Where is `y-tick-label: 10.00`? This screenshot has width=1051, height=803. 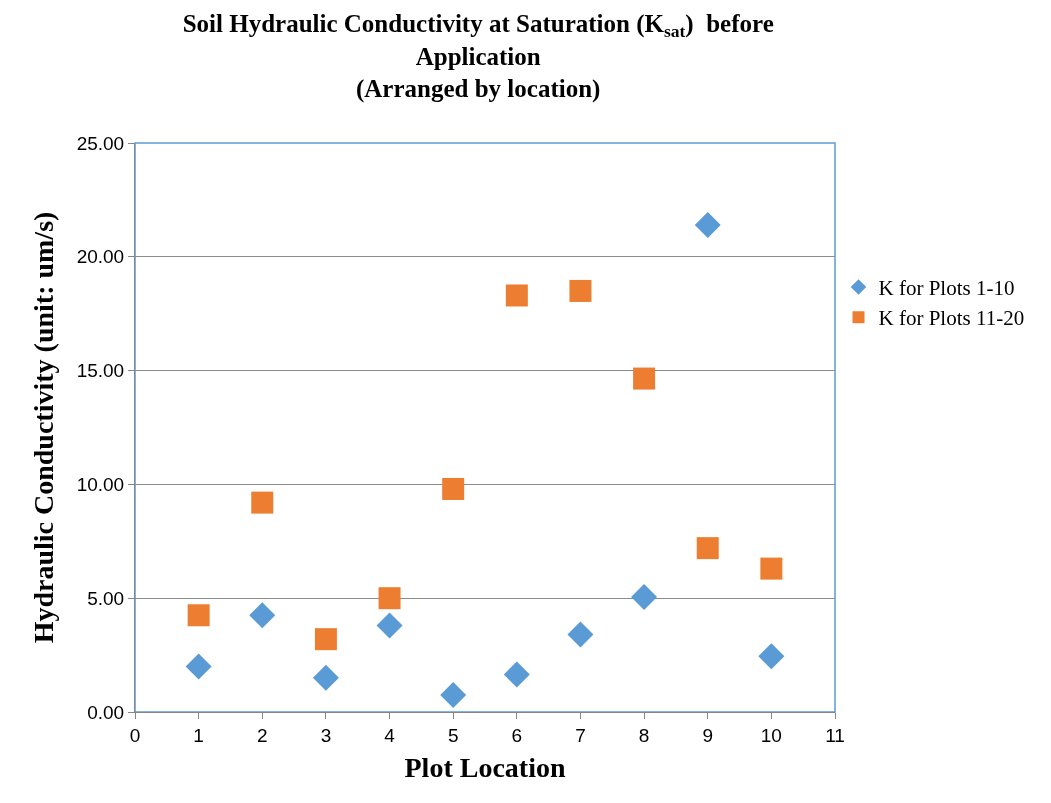
y-tick-label: 10.00 is located at coordinates (100, 485).